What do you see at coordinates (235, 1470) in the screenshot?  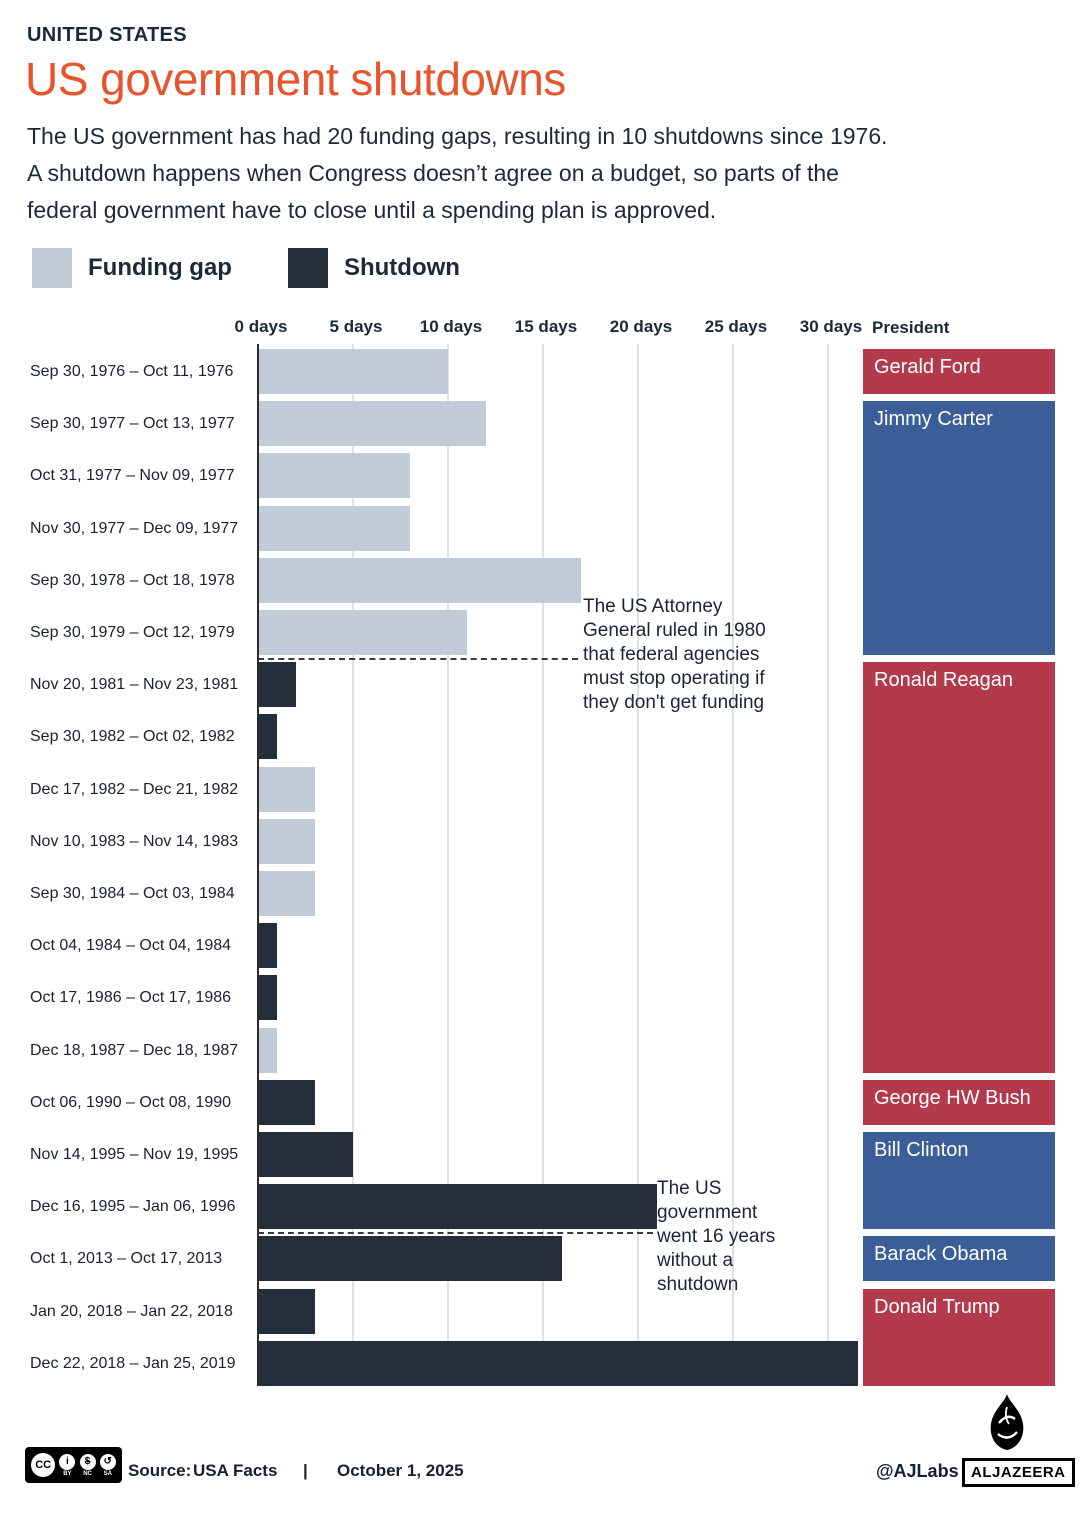 I see `source-value: USA Facts` at bounding box center [235, 1470].